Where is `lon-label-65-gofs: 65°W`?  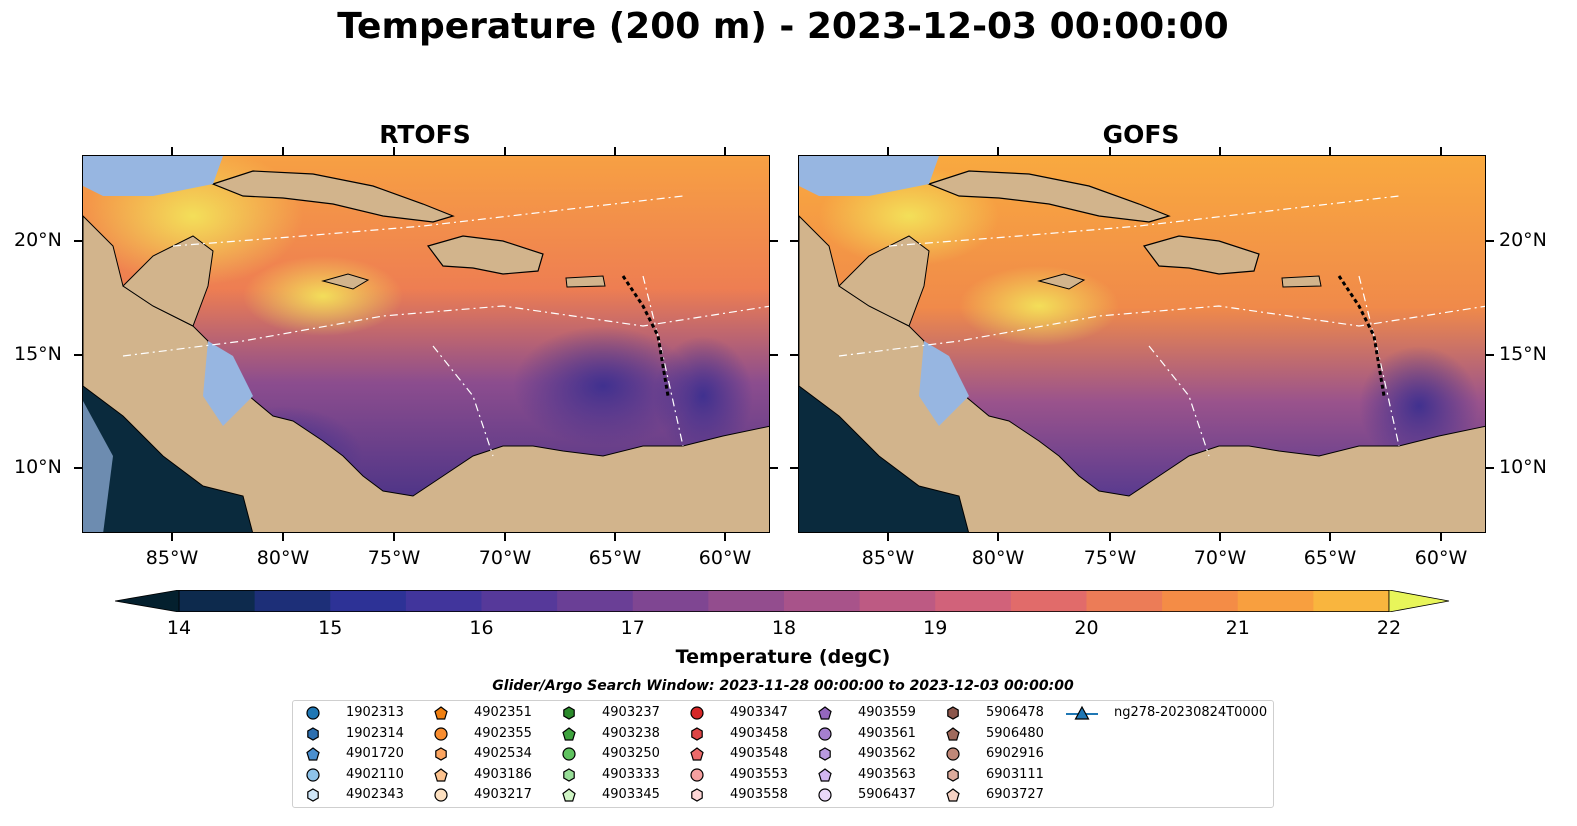 lon-label-65-gofs: 65°W is located at coordinates (1330, 558).